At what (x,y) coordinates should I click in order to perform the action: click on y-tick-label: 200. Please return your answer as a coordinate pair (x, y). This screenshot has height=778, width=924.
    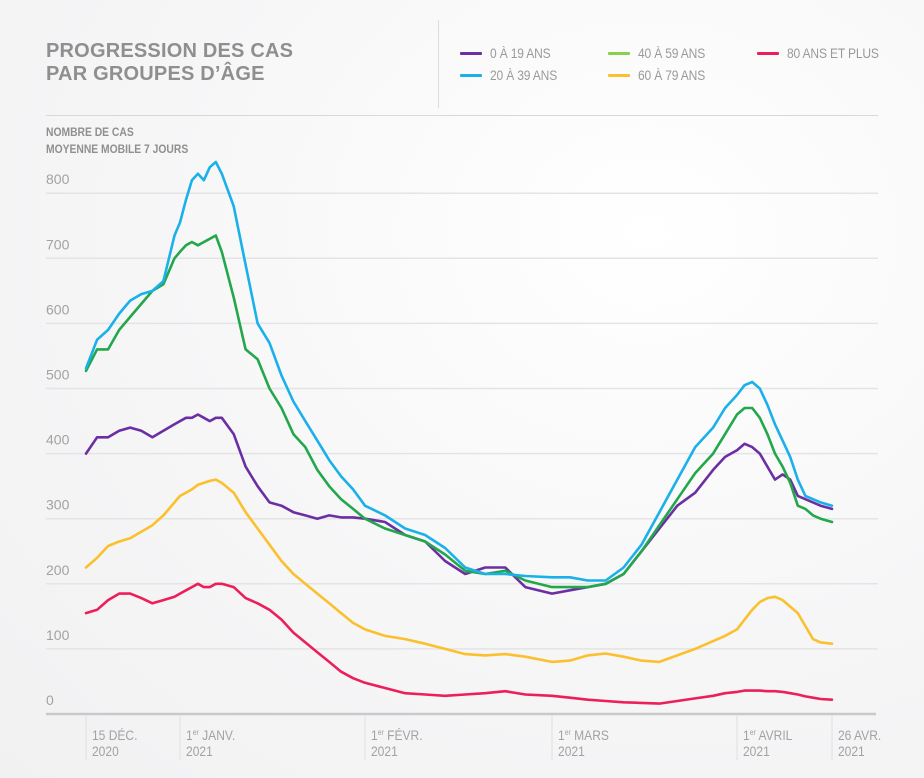
    Looking at the image, I should click on (58, 570).